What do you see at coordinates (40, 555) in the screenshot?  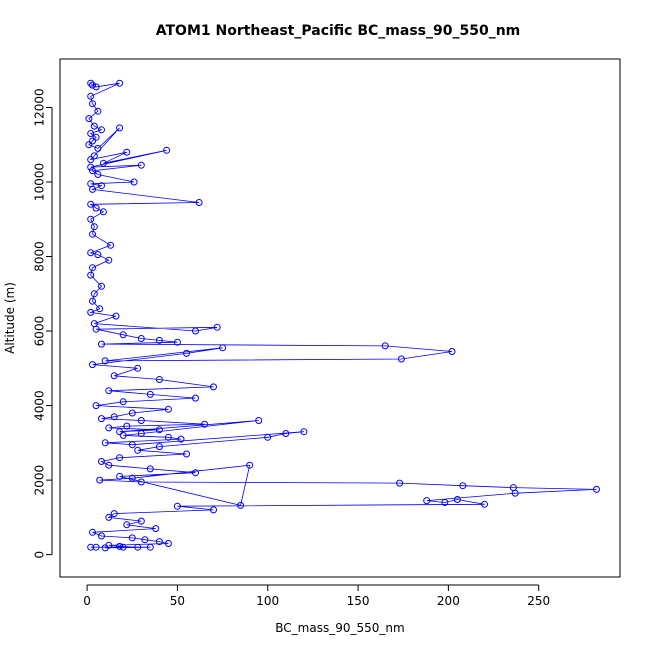 I see `y-tick-label: 0` at bounding box center [40, 555].